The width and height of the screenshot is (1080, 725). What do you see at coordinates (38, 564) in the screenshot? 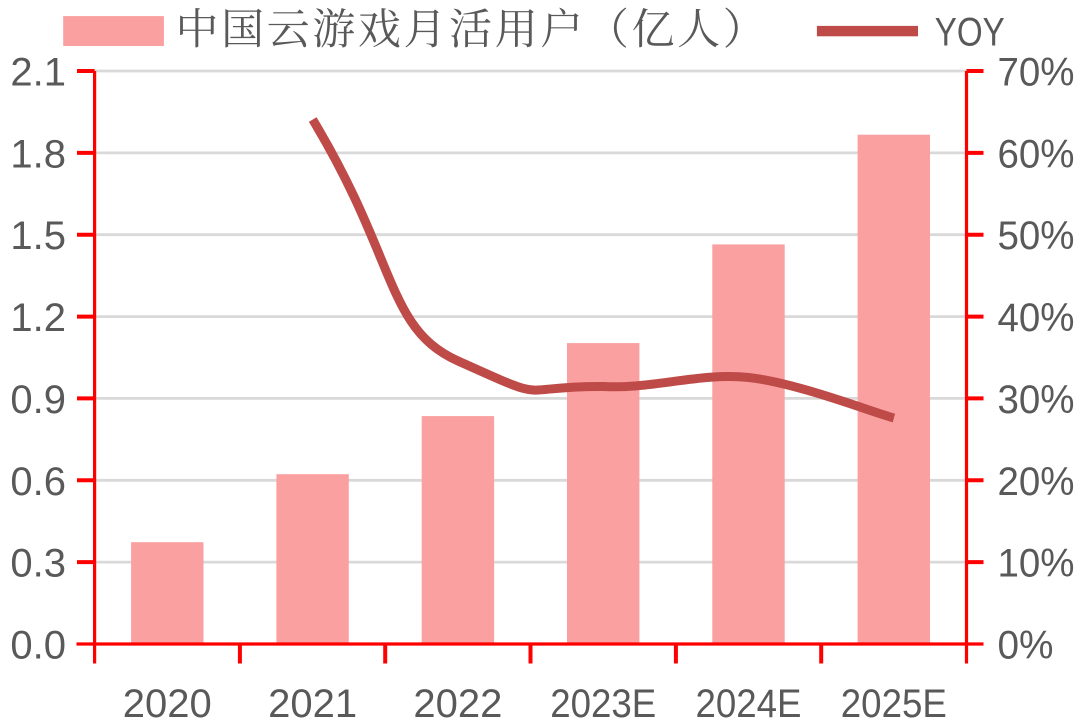
I see `svg-text: 0.3` at bounding box center [38, 564].